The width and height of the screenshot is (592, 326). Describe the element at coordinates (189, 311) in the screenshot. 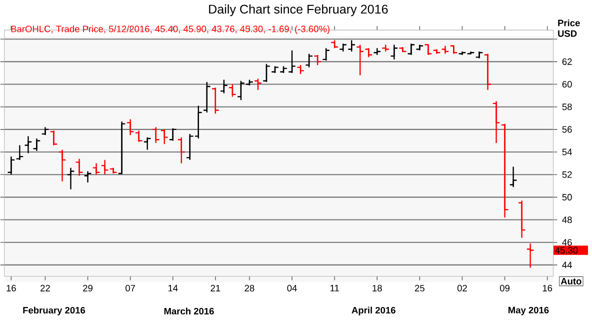

I see `text: March 2016` at that location.